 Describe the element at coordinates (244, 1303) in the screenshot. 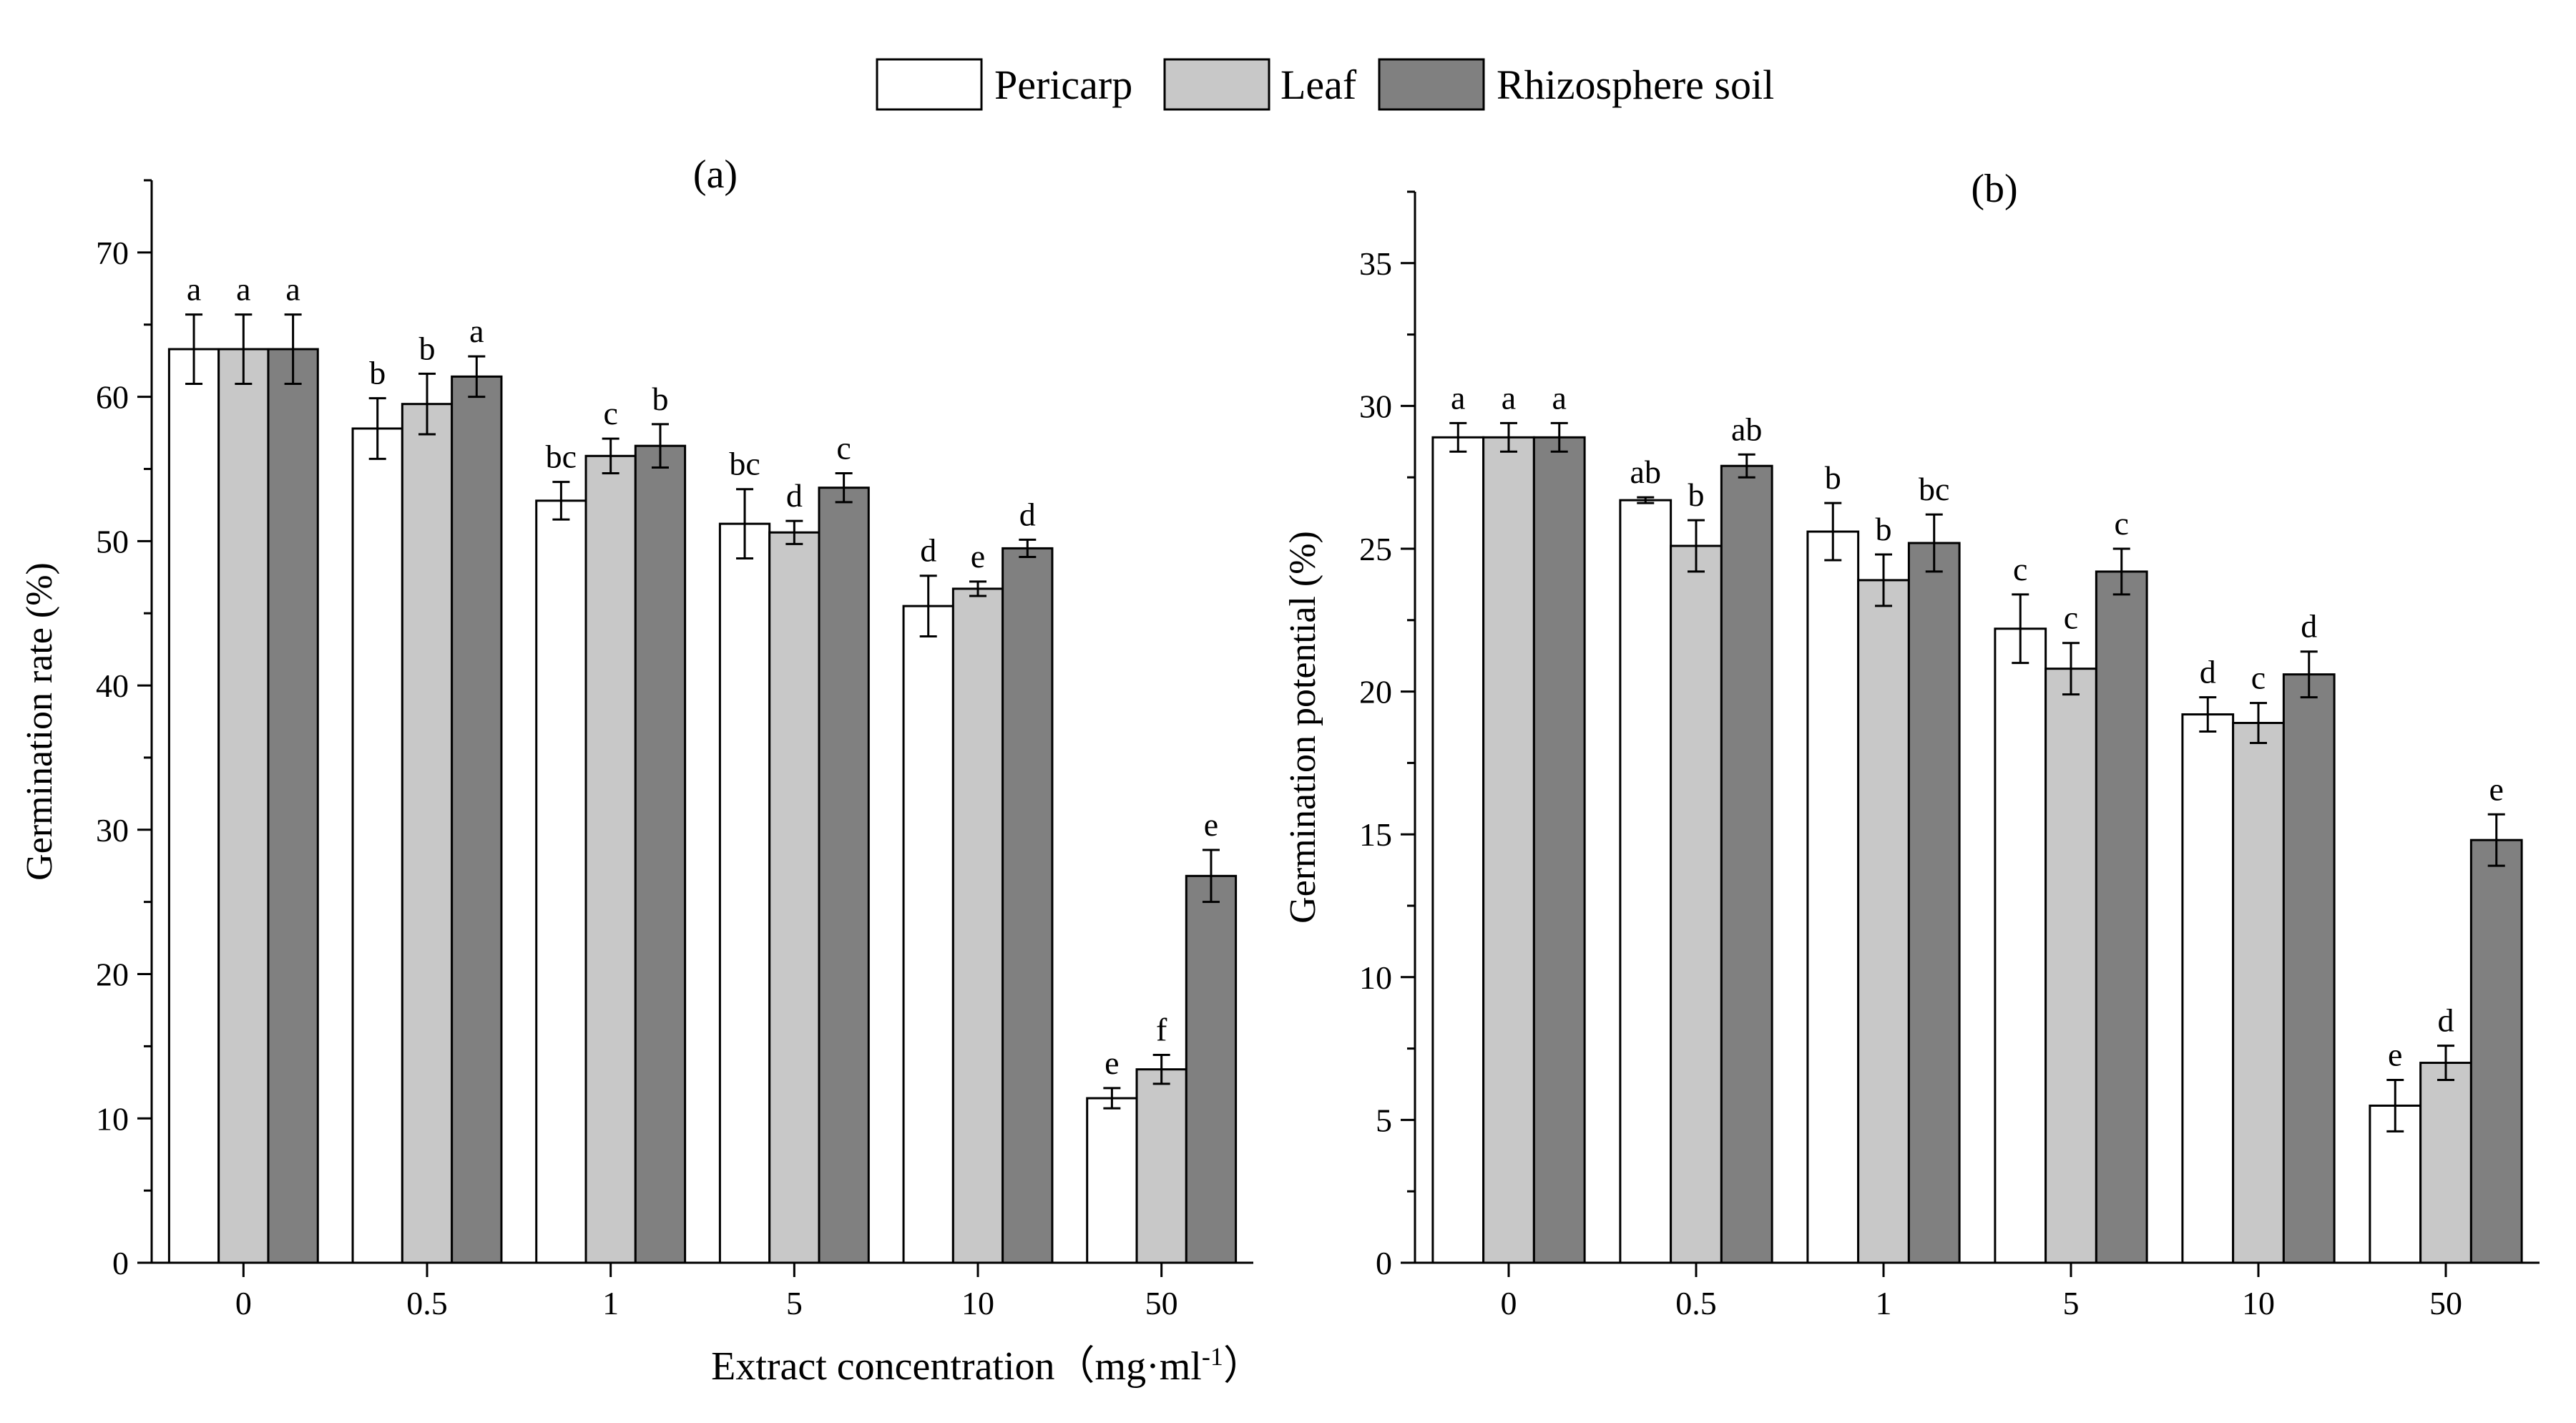

I see `x-tick-label: 0` at that location.